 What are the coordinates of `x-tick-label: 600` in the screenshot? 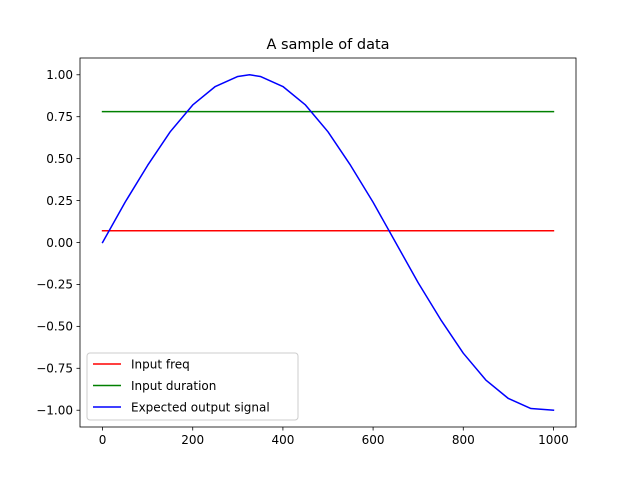 It's located at (373, 440).